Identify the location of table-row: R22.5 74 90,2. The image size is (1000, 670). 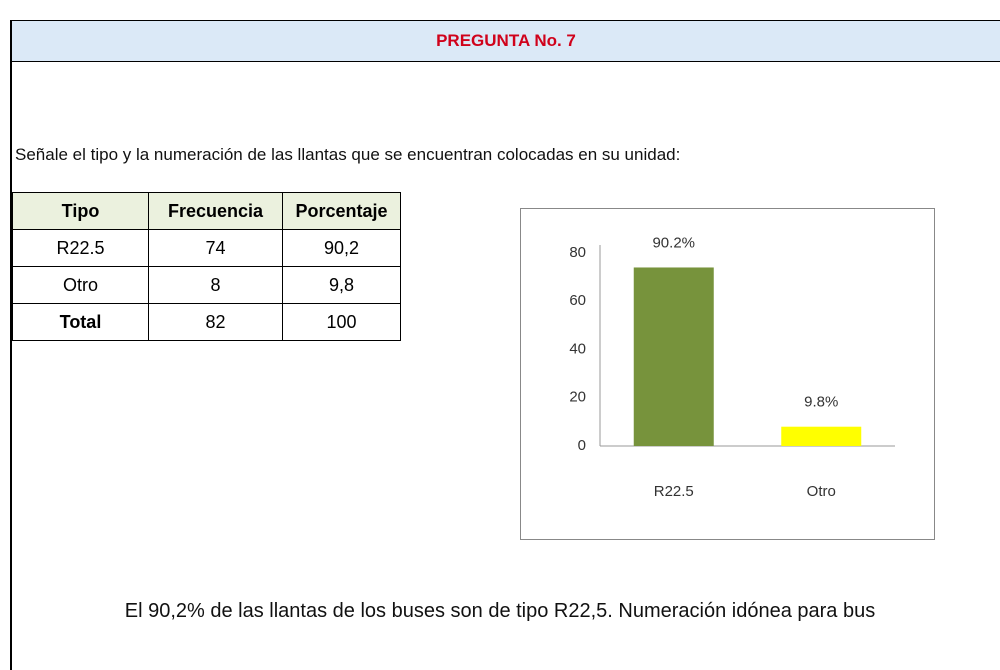
(206, 248).